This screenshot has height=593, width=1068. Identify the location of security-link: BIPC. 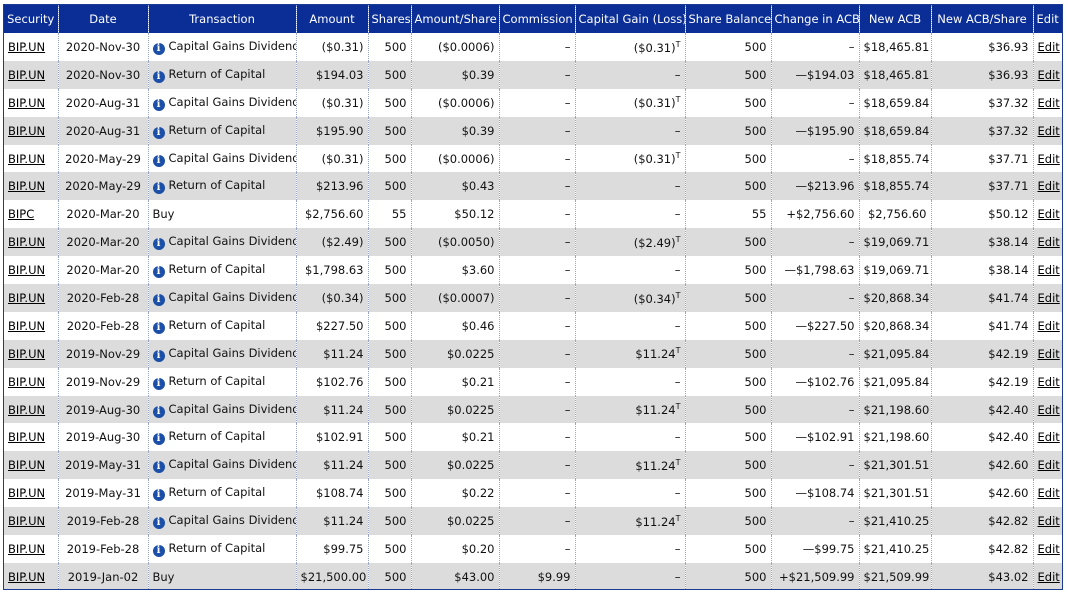
(21, 214).